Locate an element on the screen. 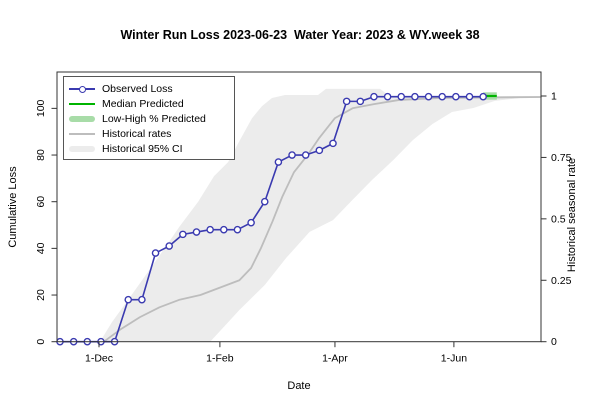  y-right-tick-label: 0 is located at coordinates (554, 342).